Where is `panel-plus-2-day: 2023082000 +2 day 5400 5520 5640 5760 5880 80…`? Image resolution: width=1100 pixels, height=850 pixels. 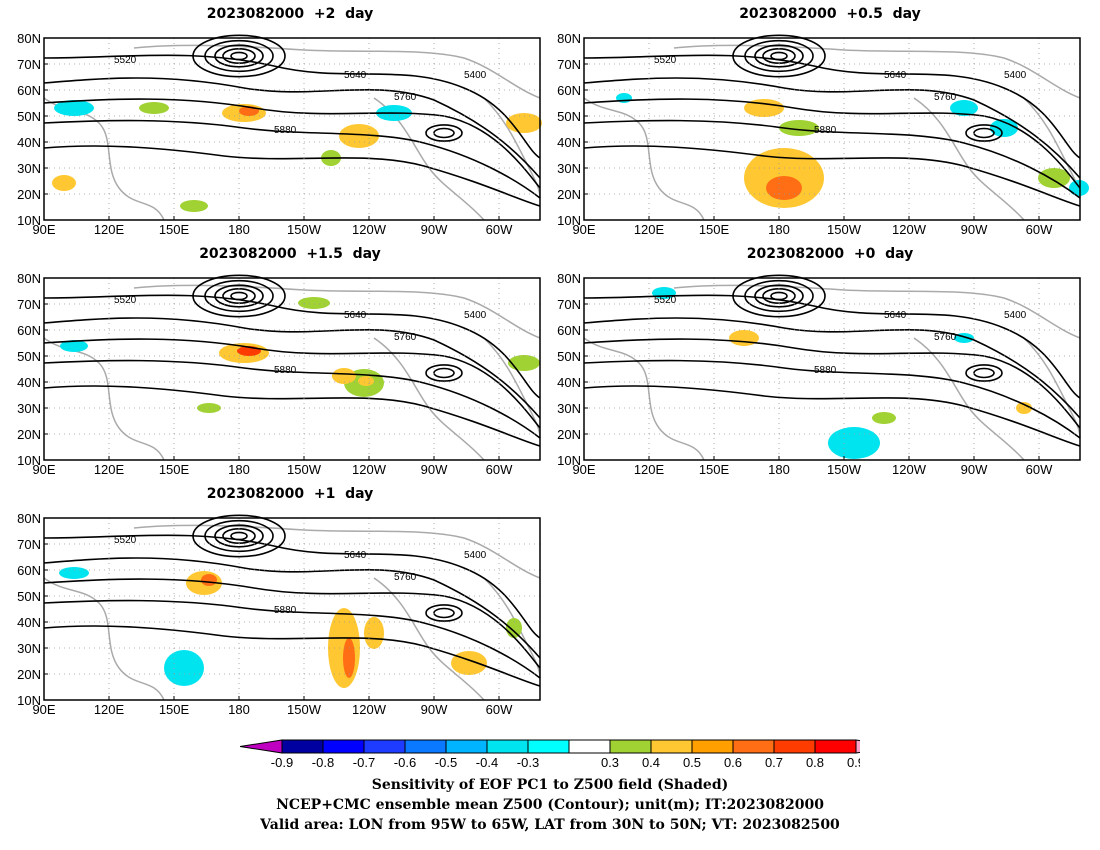
panel-plus-2-day: 2023082000 +2 day 5400 5520 5640 5760 5880 80… is located at coordinates (279, 118).